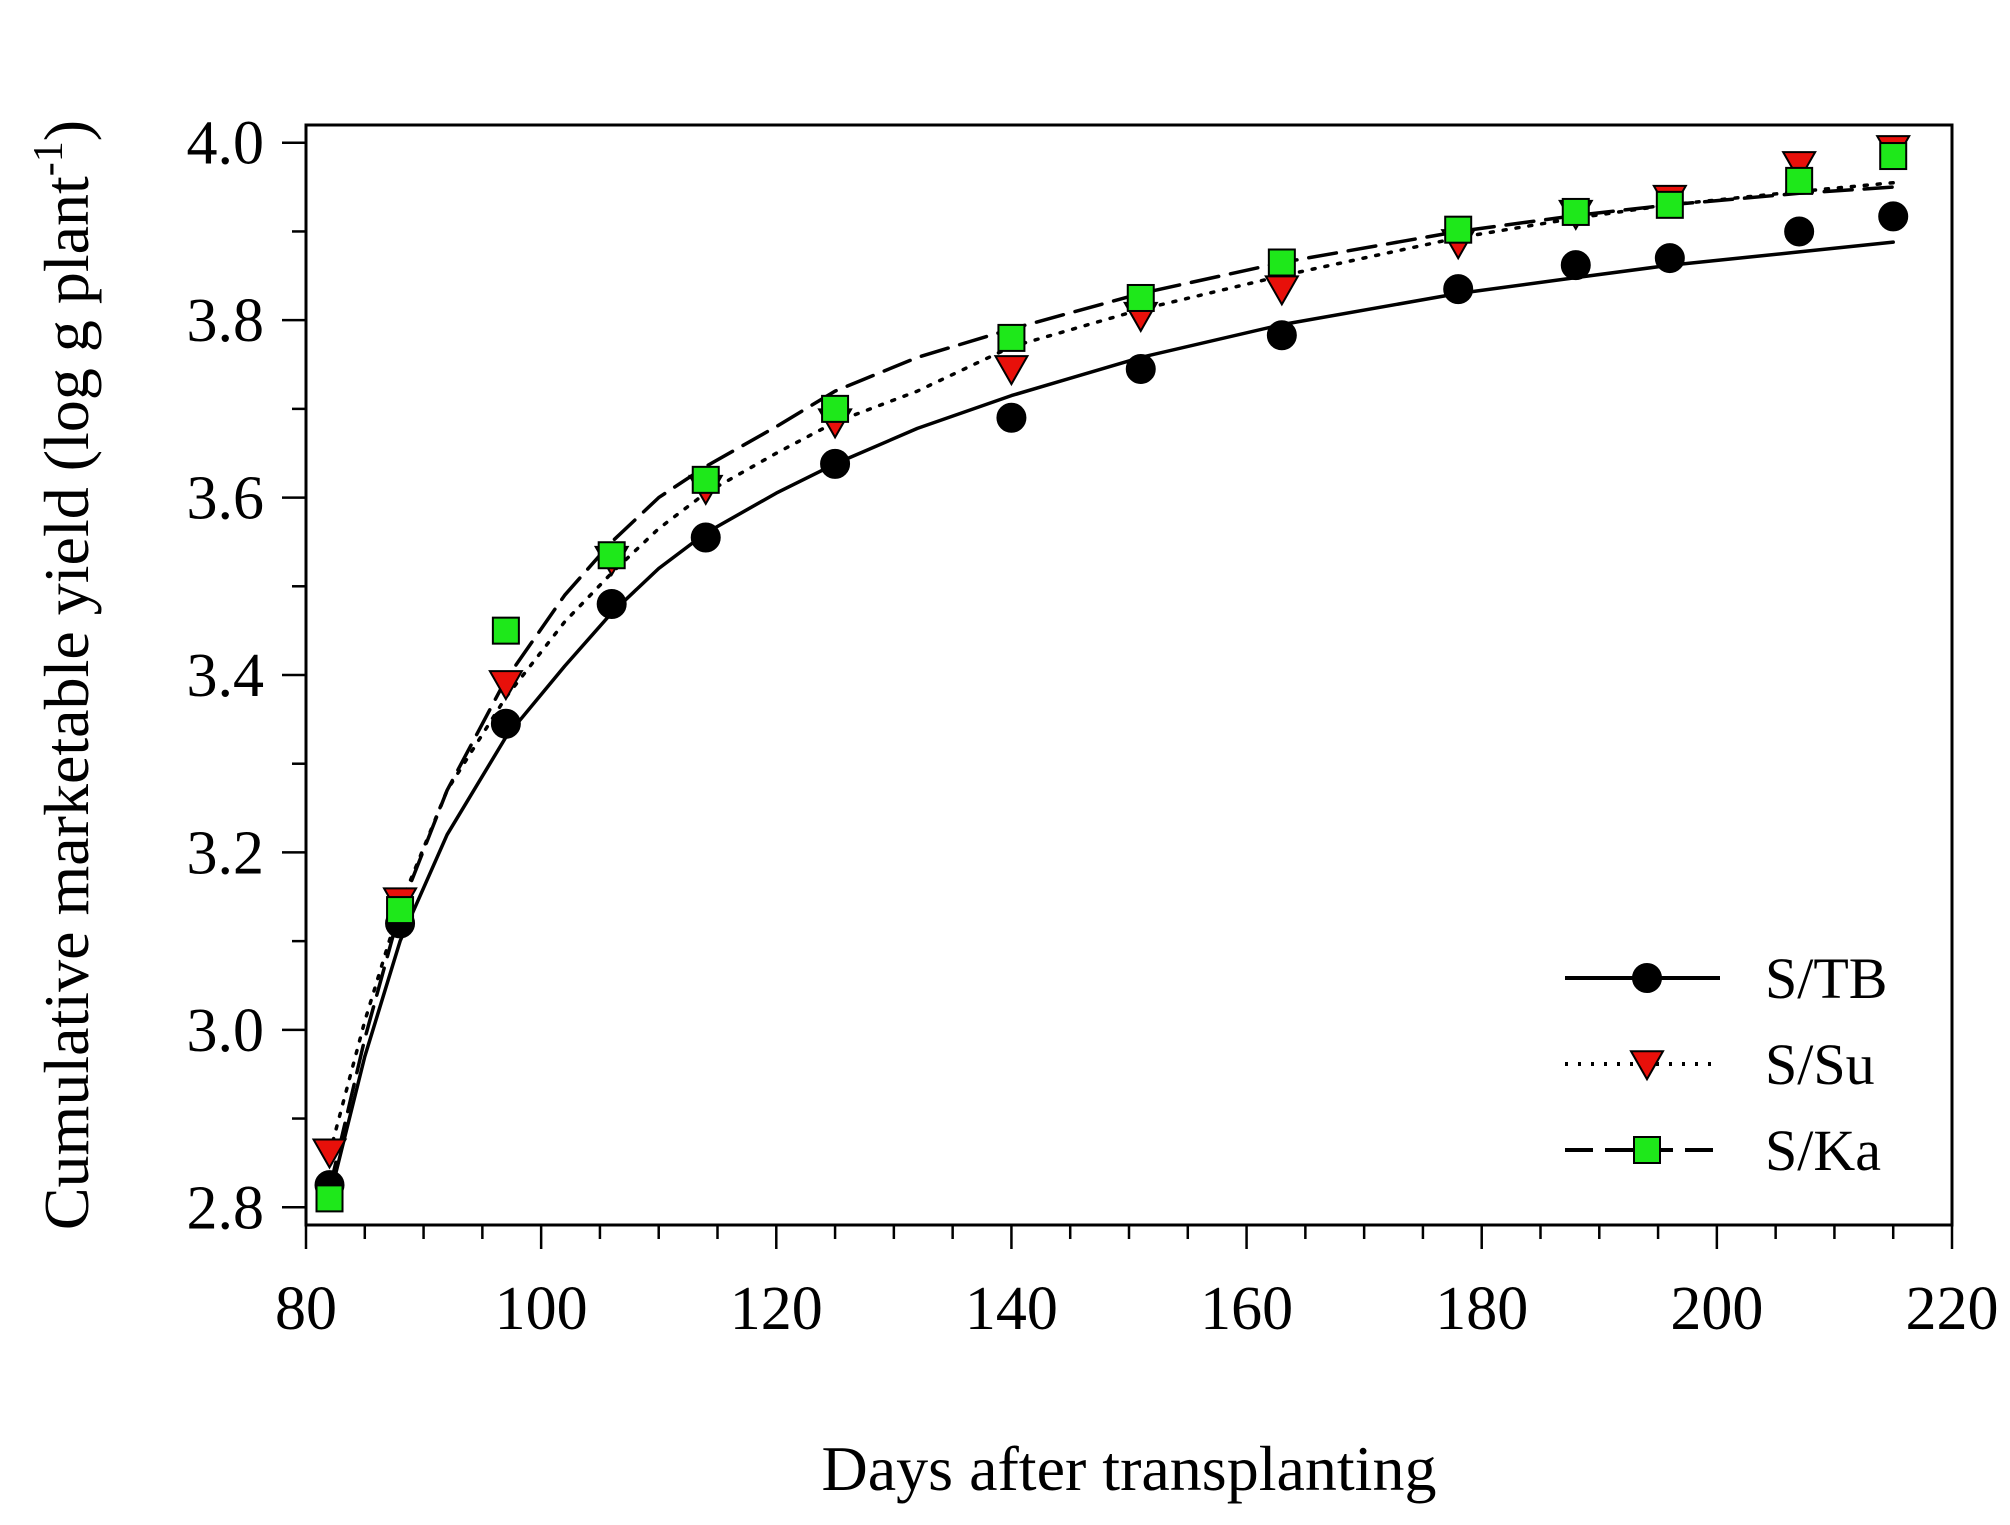 The width and height of the screenshot is (2010, 1525). I want to click on y-axis-title-superscript: -1, so click(49, 158).